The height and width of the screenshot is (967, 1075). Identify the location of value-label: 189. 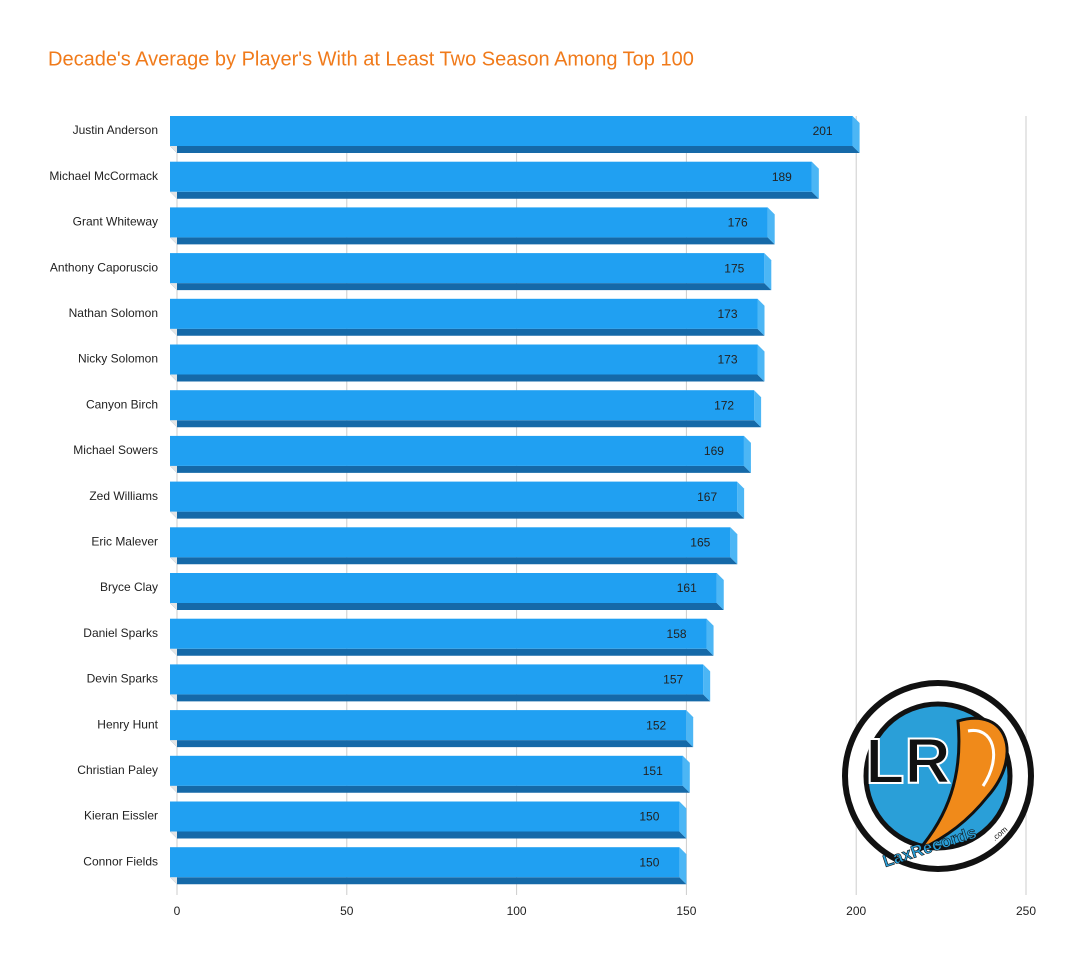
(782, 177).